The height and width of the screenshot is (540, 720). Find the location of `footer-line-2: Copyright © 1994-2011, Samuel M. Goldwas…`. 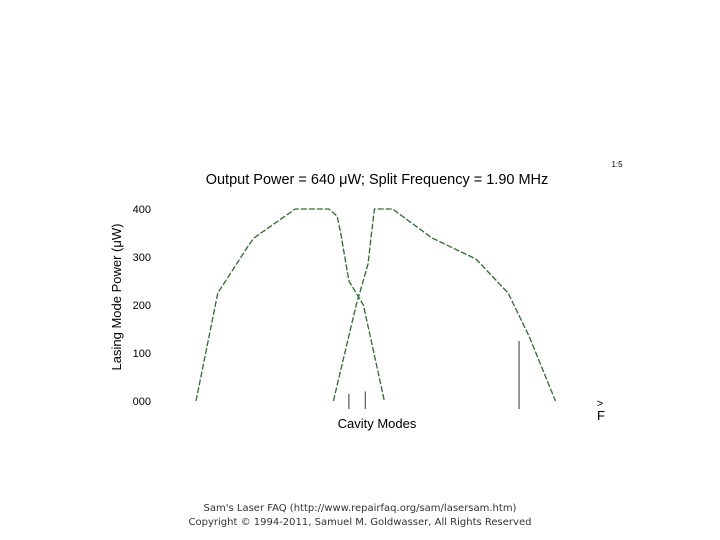

footer-line-2: Copyright © 1994-2011, Samuel M. Goldwas… is located at coordinates (360, 522).